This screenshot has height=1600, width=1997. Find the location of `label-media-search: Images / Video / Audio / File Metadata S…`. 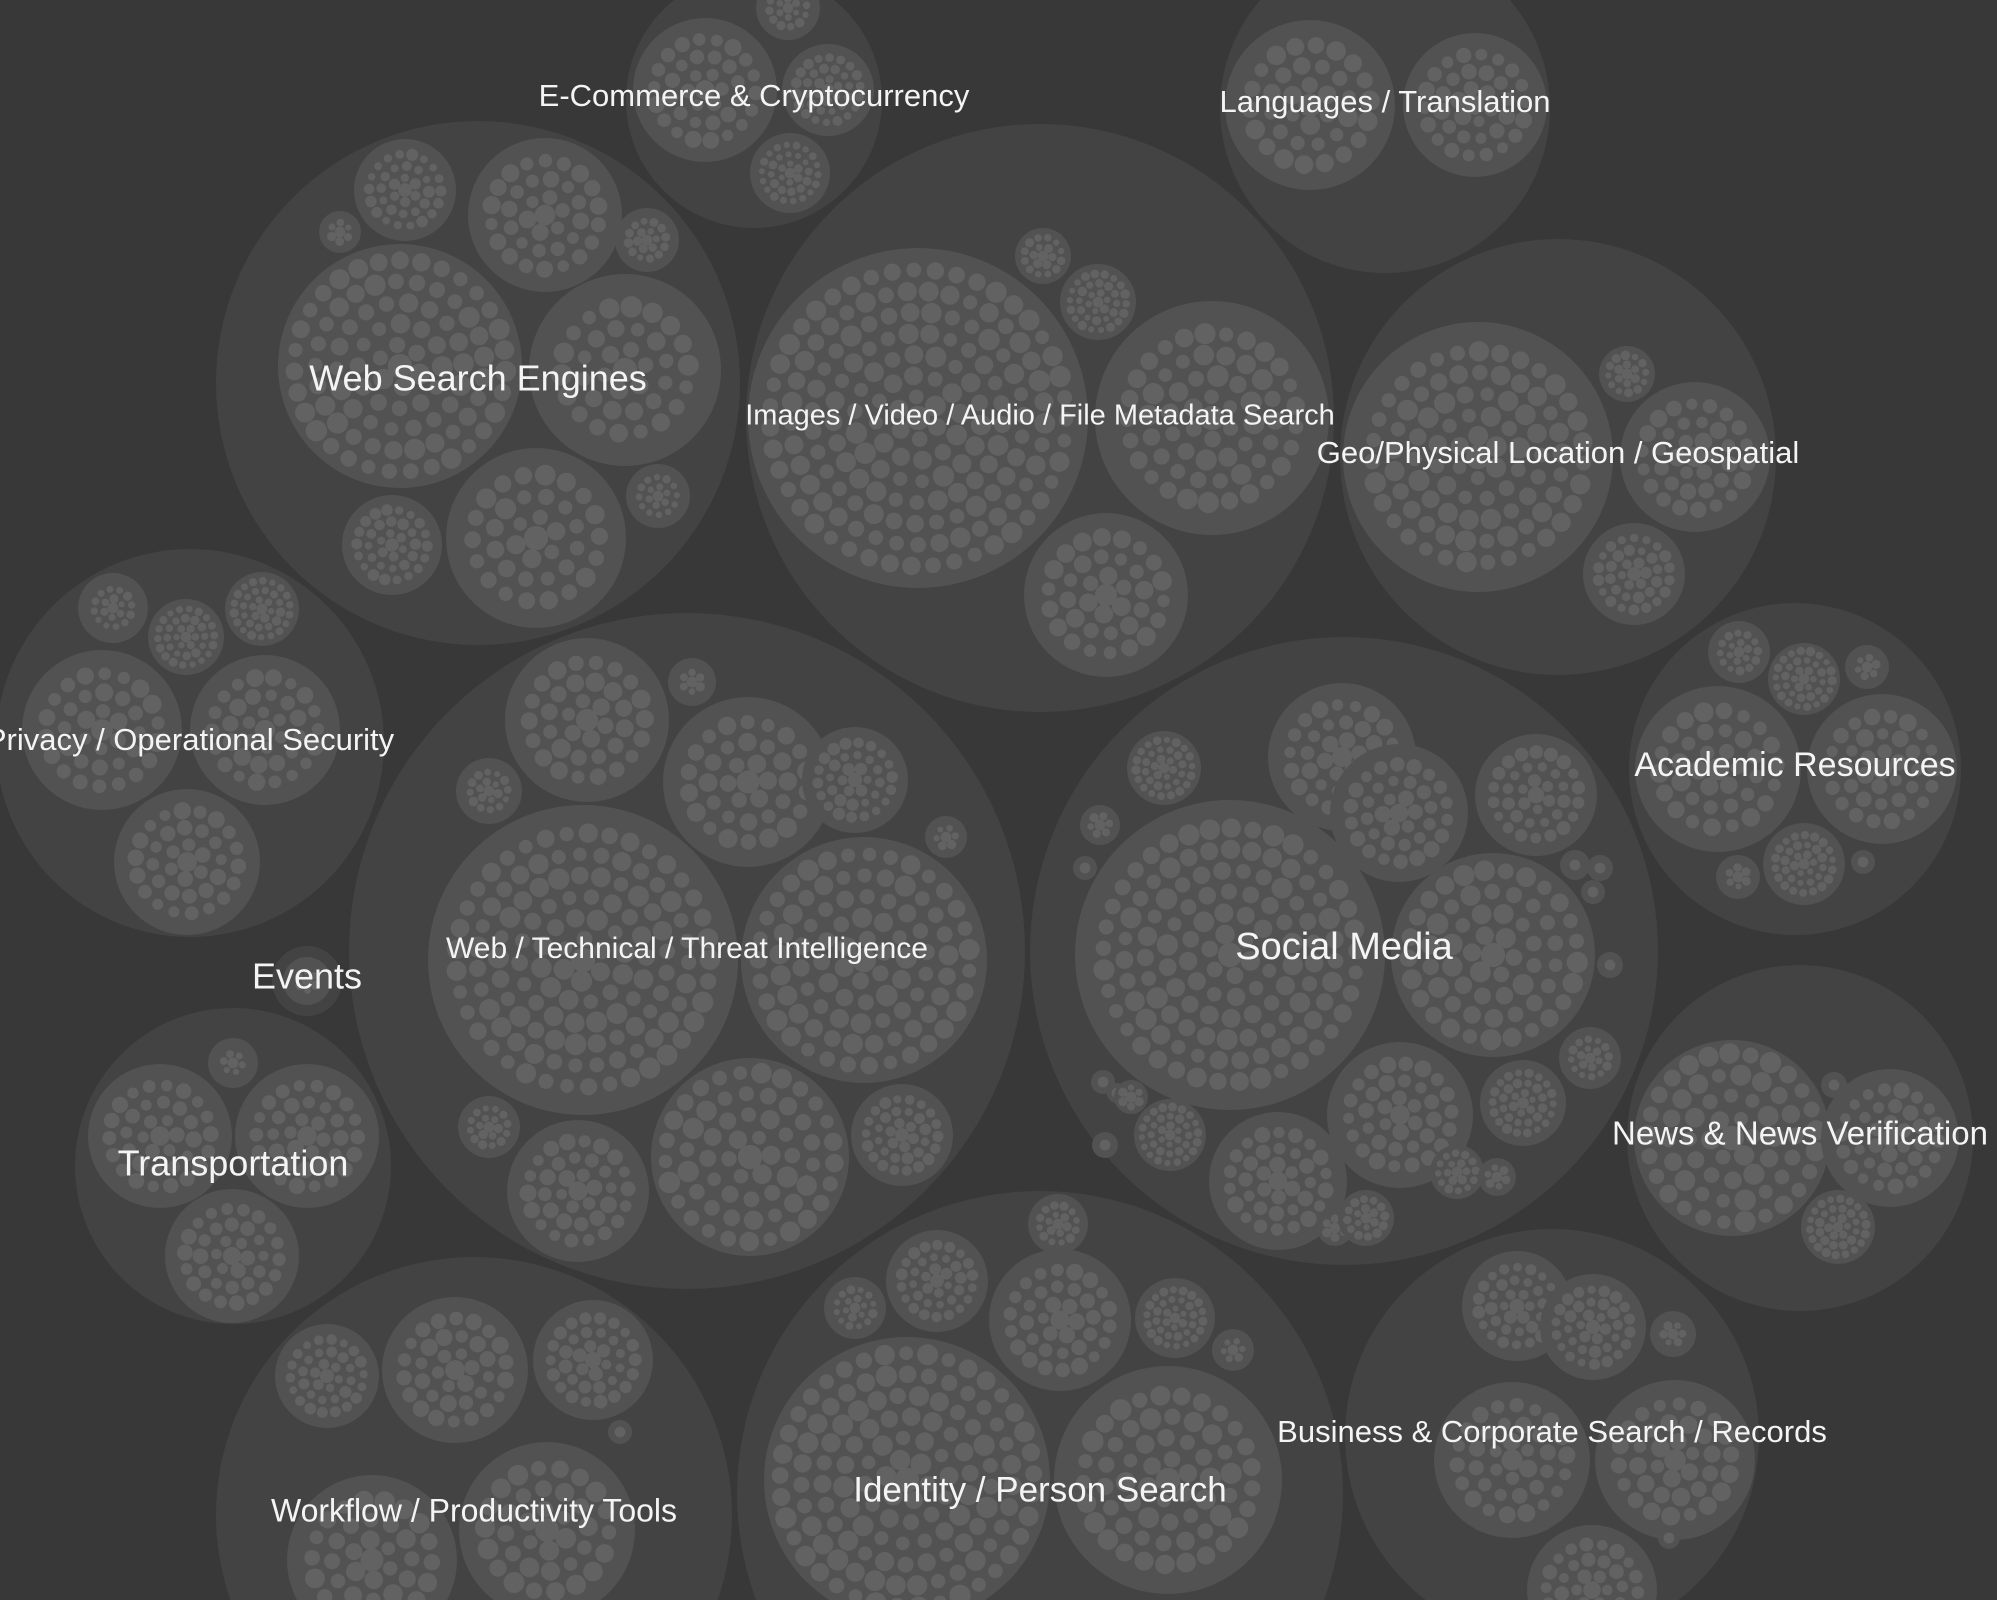

label-media-search: Images / Video / Audio / File Metadata S… is located at coordinates (1039, 416).